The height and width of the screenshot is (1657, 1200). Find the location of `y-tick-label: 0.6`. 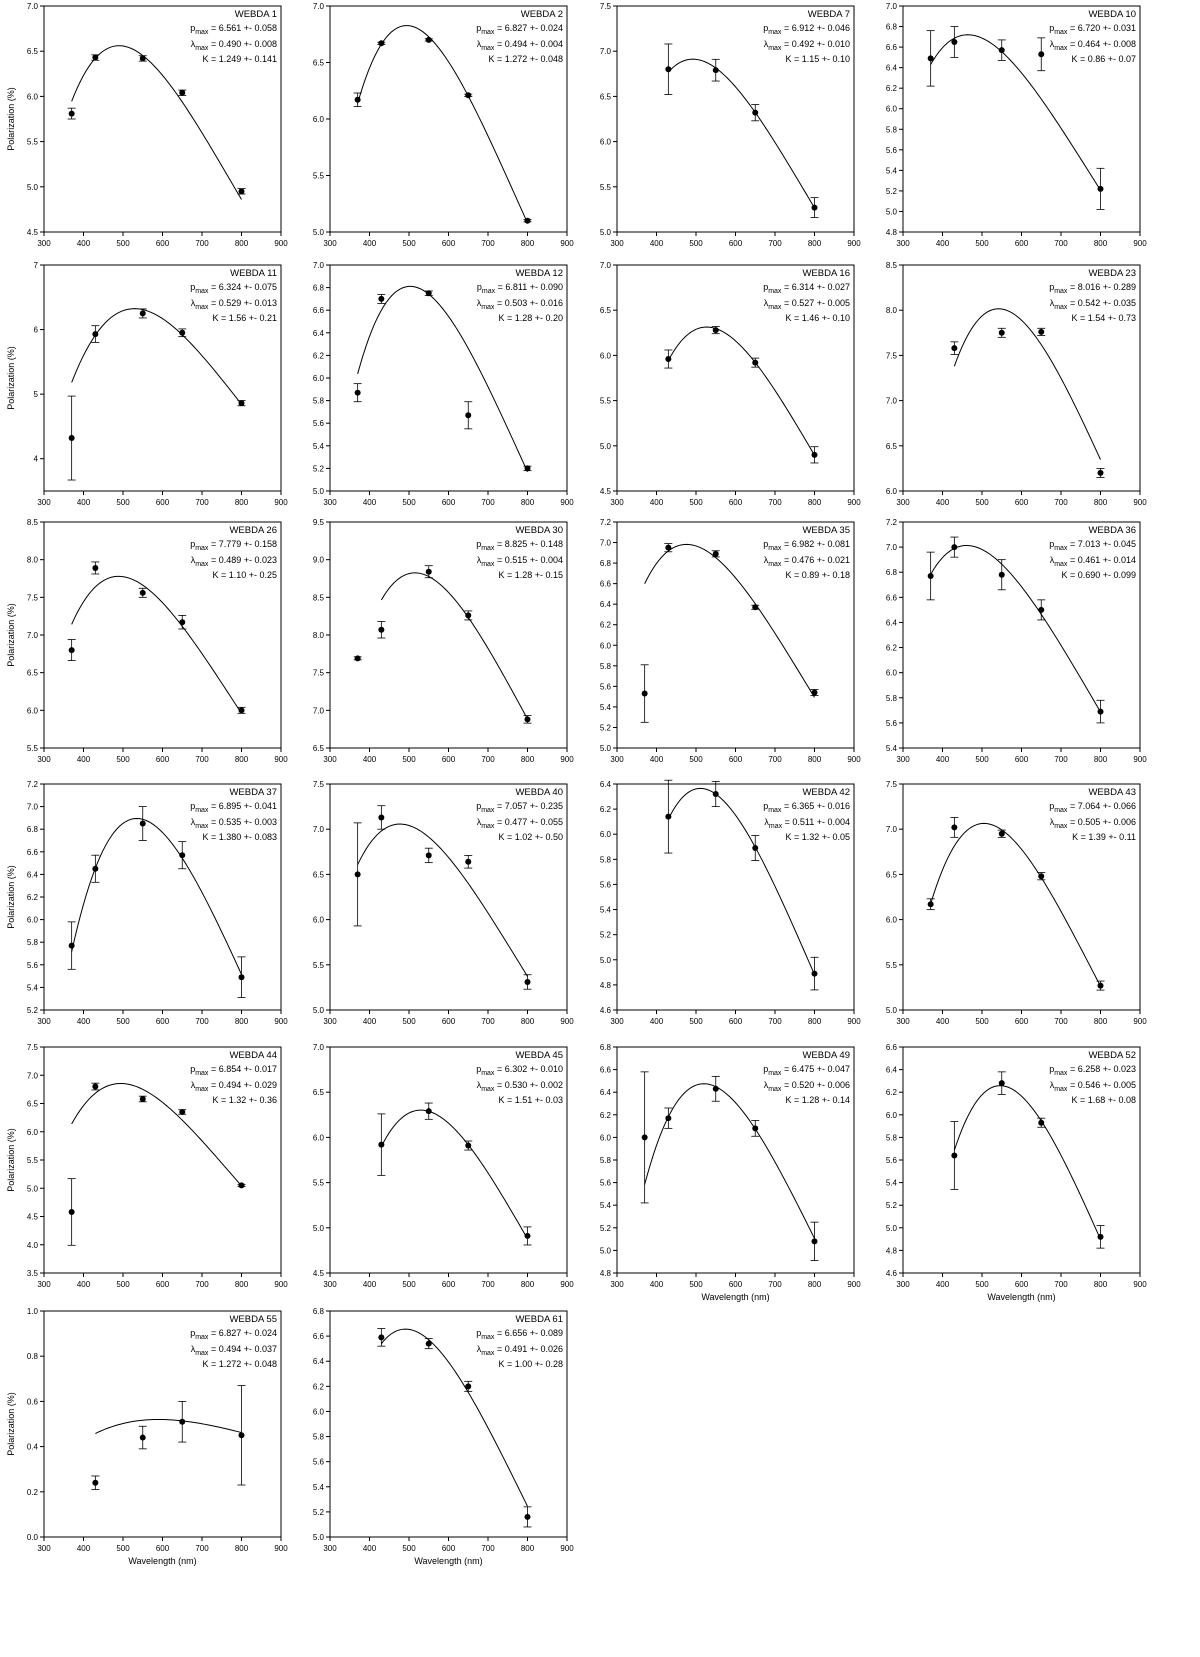

y-tick-label: 0.6 is located at coordinates (33, 1401).